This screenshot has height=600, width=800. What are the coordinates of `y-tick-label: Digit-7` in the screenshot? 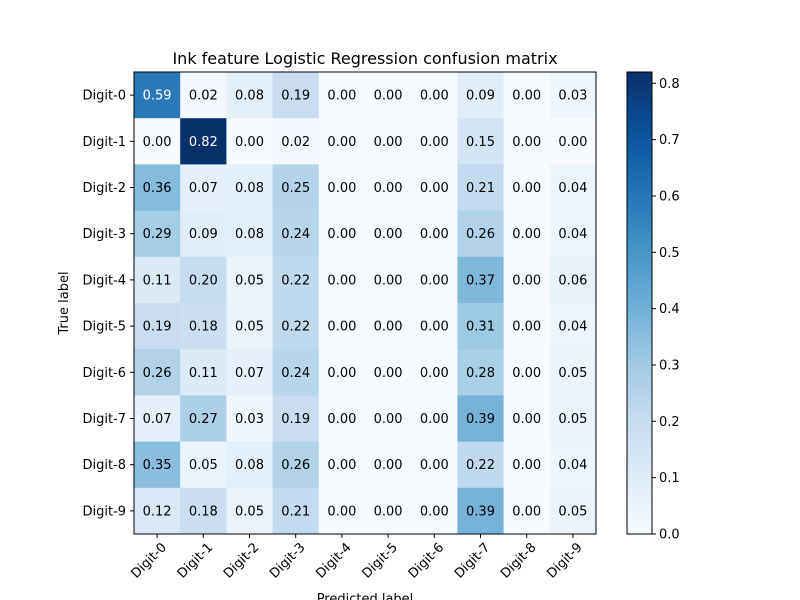 It's located at (104, 419).